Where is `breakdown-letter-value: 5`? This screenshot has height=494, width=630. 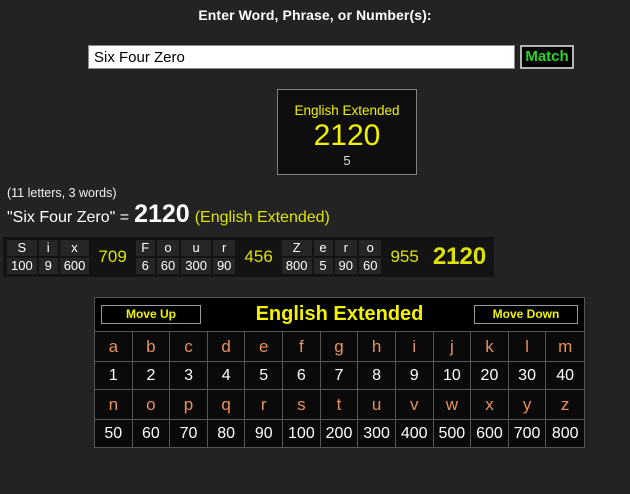 breakdown-letter-value: 5 is located at coordinates (323, 266).